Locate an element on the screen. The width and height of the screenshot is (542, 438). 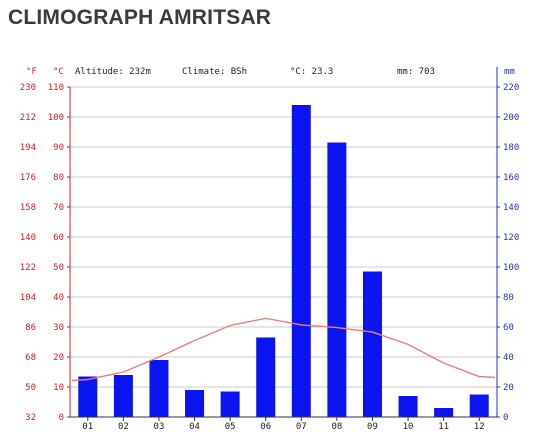
celsius-tick-label: 80 is located at coordinates (58, 178).